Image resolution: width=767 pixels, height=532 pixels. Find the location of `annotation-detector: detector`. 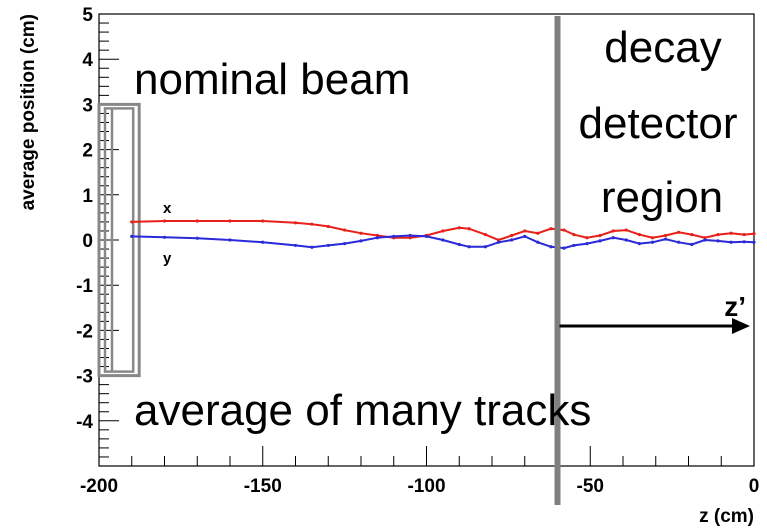

annotation-detector: detector is located at coordinates (658, 123).